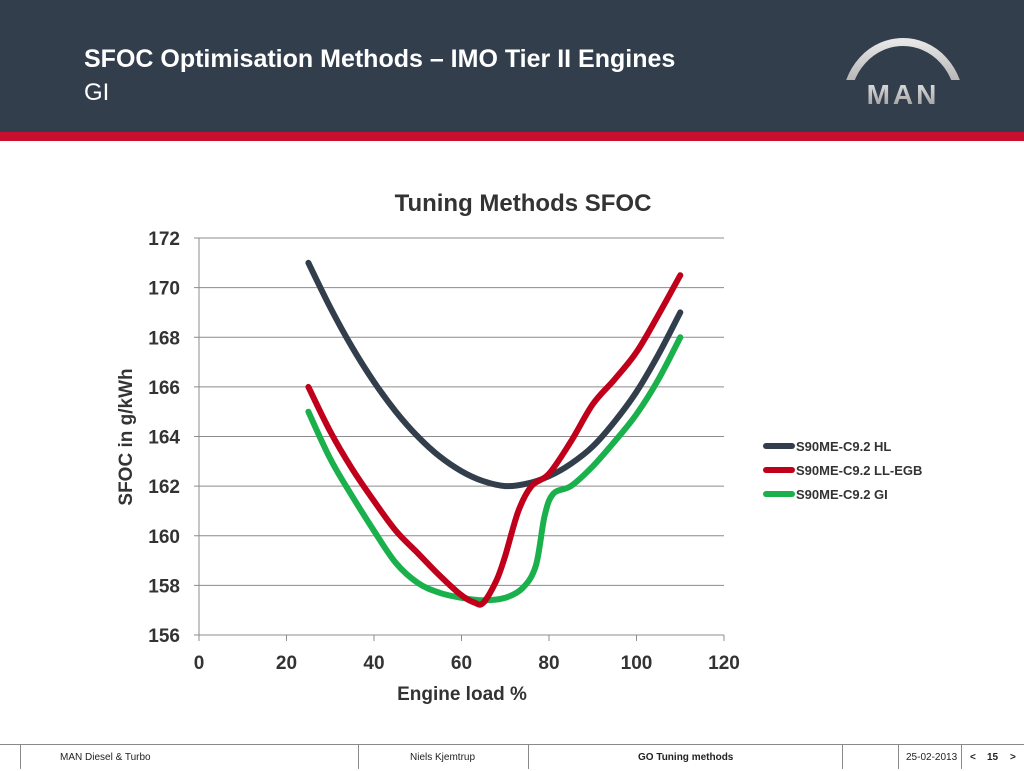 The height and width of the screenshot is (771, 1024). I want to click on y-tick-label: 156, so click(164, 636).